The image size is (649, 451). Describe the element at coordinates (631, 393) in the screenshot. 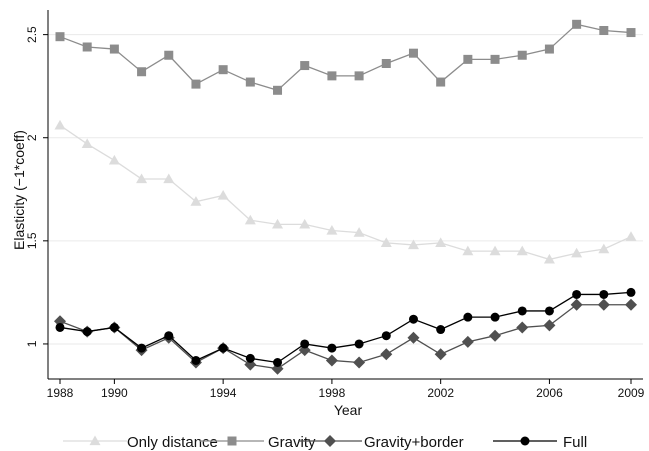

I see `x-tick-label: 2009` at that location.